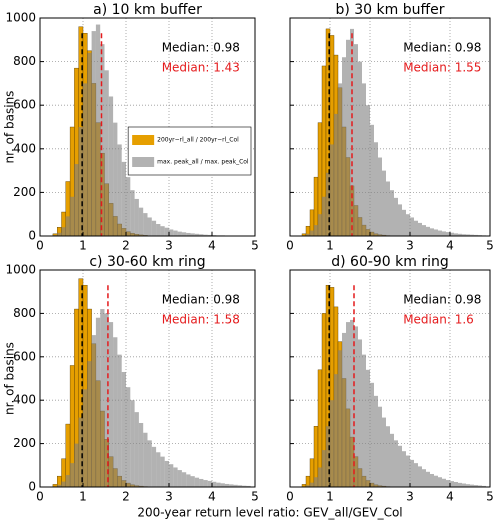 The height and width of the screenshot is (530, 500). Describe the element at coordinates (255, 497) in the screenshot. I see `x-tick-label: 5` at that location.